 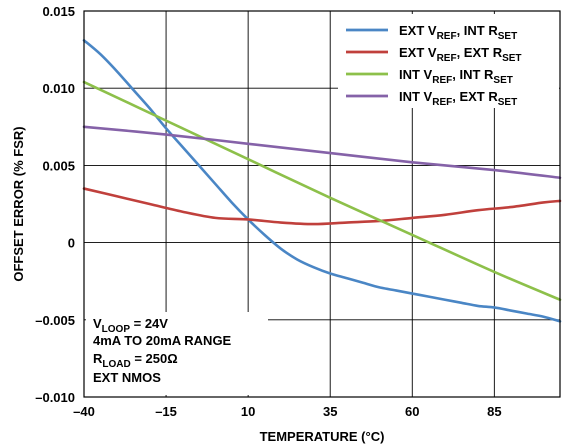 What do you see at coordinates (58, 11) in the screenshot?
I see `y-tick-label: 0.015` at bounding box center [58, 11].